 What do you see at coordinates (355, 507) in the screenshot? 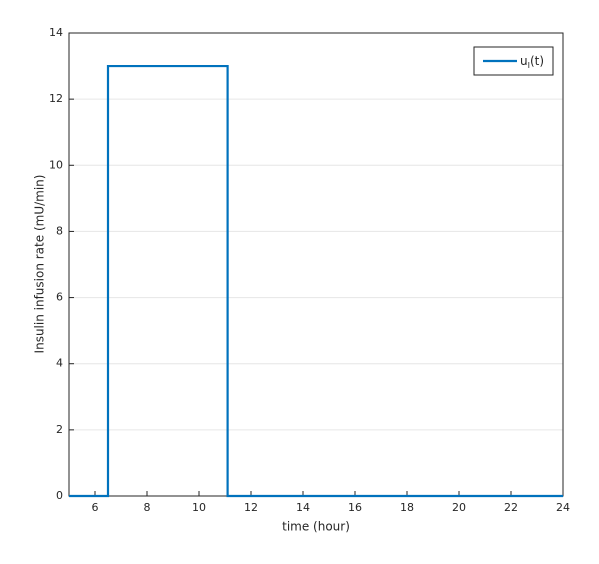
I see `x-tick-label: 16` at bounding box center [355, 507].